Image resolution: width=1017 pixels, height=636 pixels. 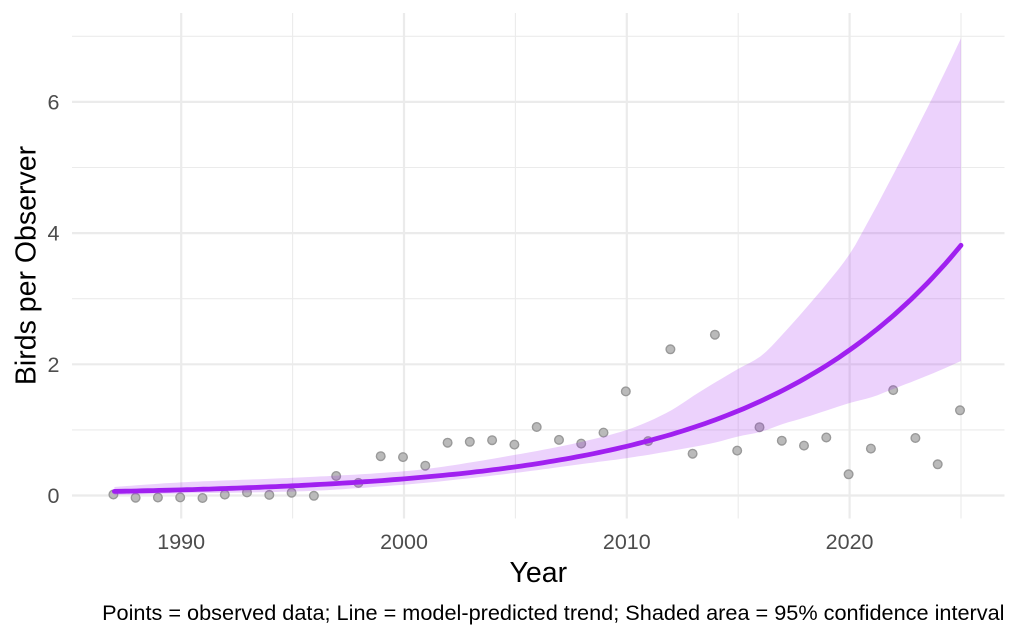 What do you see at coordinates (54, 365) in the screenshot?
I see `svg-text: 2` at bounding box center [54, 365].